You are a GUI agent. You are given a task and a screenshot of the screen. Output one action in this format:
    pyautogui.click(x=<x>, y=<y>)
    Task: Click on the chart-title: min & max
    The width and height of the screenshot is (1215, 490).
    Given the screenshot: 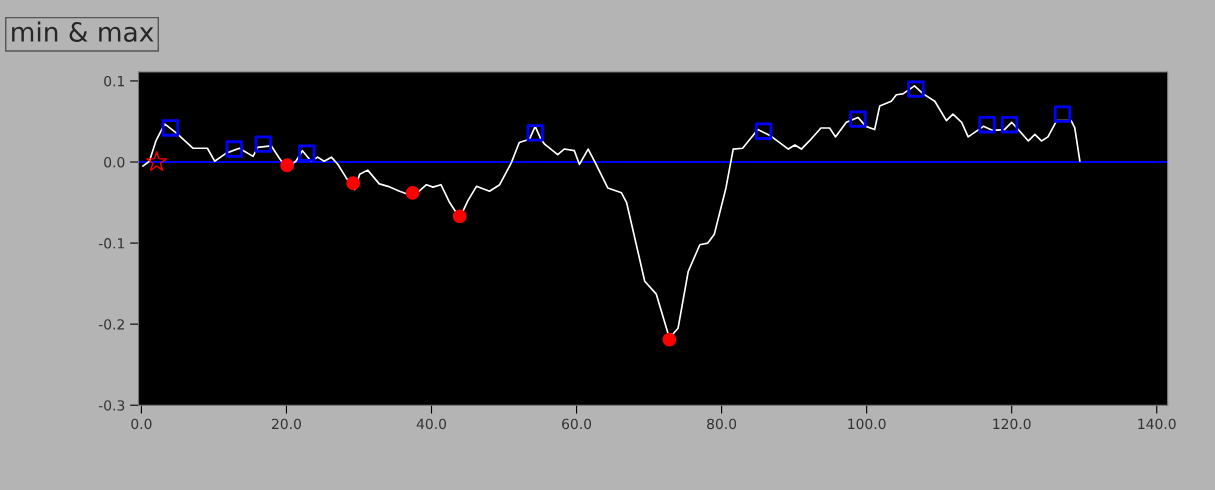 What is the action you would take?
    pyautogui.click(x=83, y=31)
    